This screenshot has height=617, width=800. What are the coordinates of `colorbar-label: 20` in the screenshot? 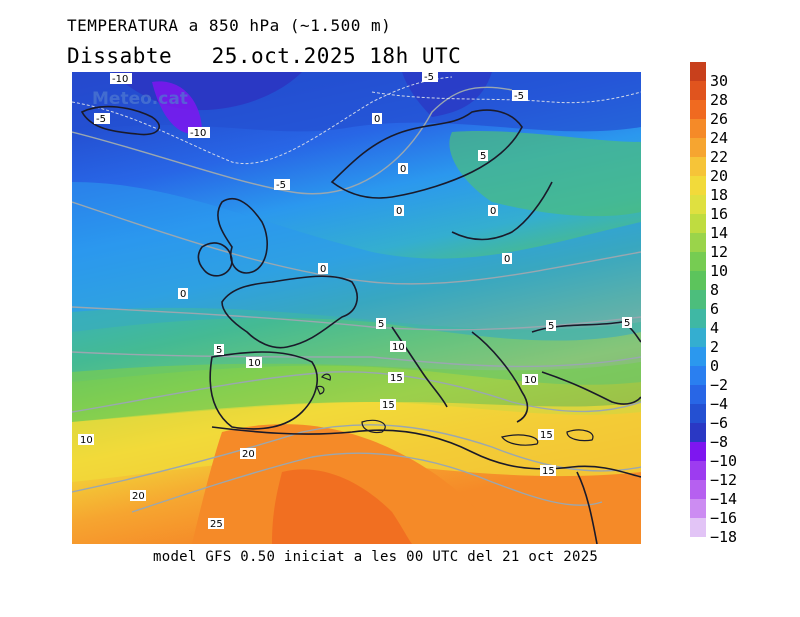 It's located at (719, 176).